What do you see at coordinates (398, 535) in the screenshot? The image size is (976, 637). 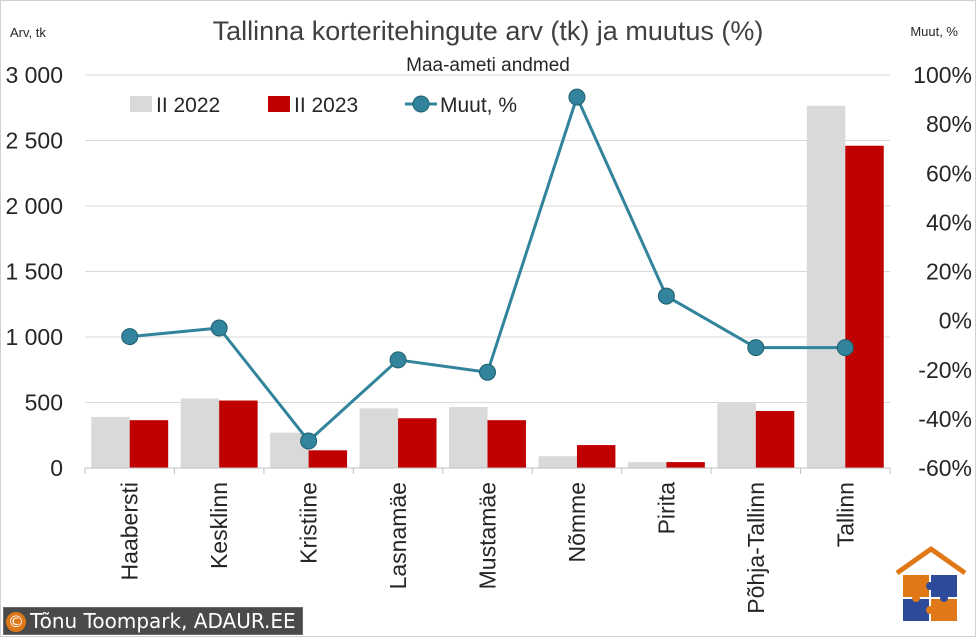 I see `category-label-lasnam-e: Lasnamäe` at bounding box center [398, 535].